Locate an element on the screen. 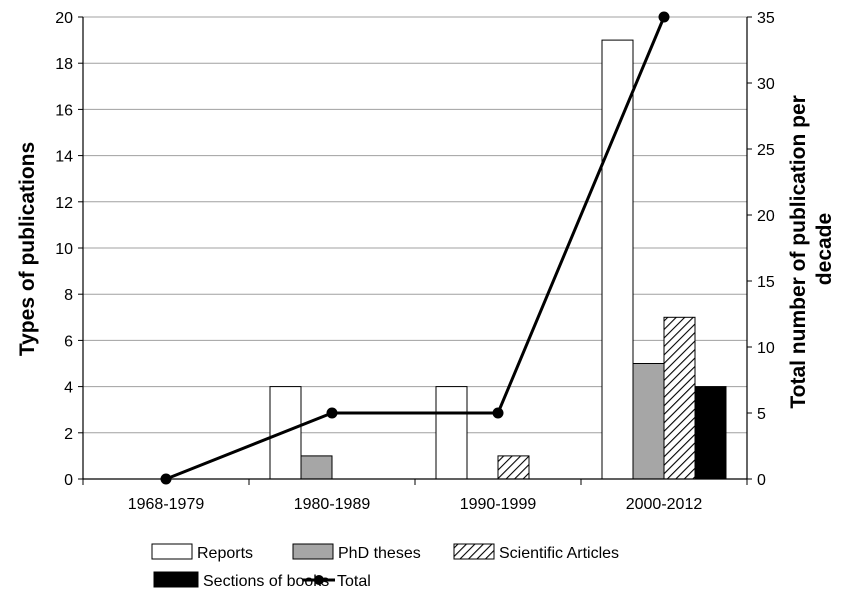 This screenshot has height=593, width=852. legend-label-reports: Reports is located at coordinates (225, 553).